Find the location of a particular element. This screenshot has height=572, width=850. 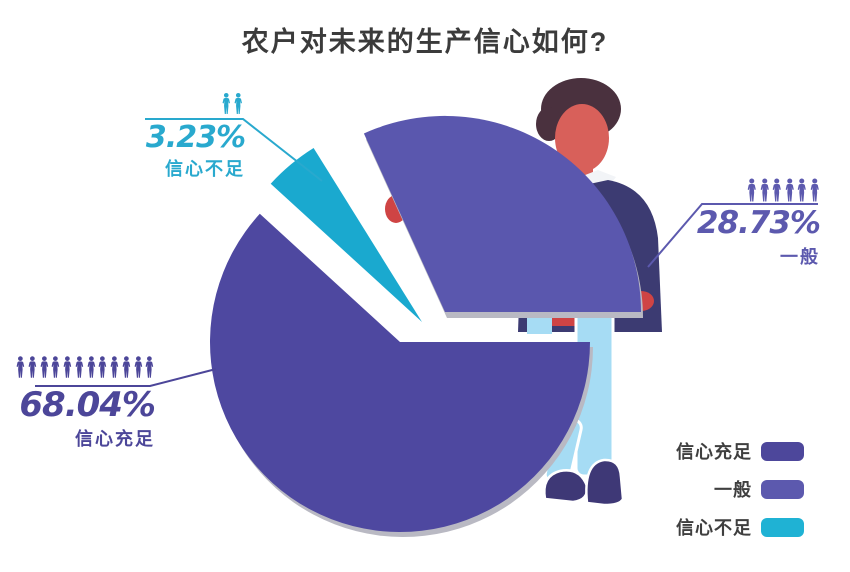

label-block-low-confidence: 3.23% 信心不足 is located at coordinates (183, 136).